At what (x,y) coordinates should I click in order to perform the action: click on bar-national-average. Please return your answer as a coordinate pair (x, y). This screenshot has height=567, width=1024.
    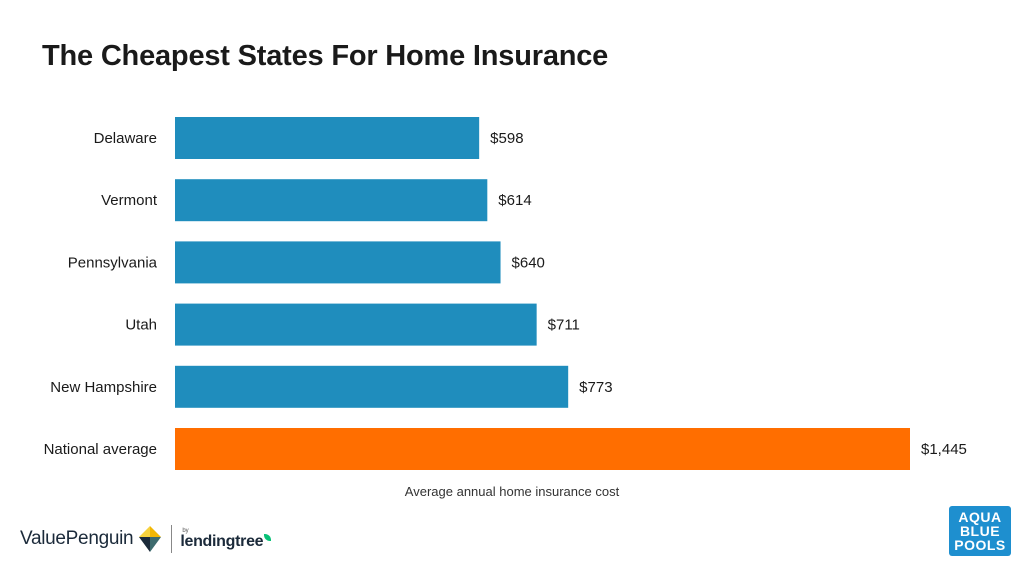
    Looking at the image, I should click on (542, 449).